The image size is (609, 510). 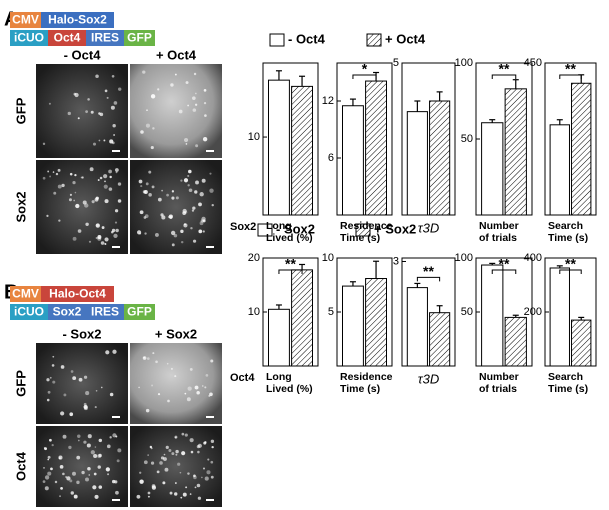 What do you see at coordinates (176, 207) in the screenshot?
I see `micrograph` at bounding box center [176, 207].